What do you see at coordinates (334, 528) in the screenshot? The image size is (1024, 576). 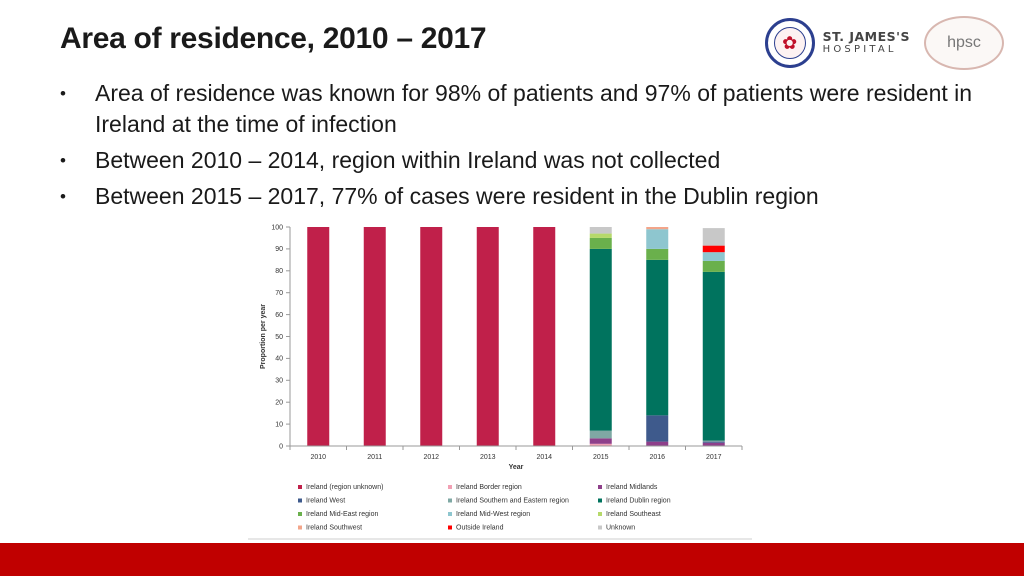 I see `legend-label: Ireland Southwest` at bounding box center [334, 528].